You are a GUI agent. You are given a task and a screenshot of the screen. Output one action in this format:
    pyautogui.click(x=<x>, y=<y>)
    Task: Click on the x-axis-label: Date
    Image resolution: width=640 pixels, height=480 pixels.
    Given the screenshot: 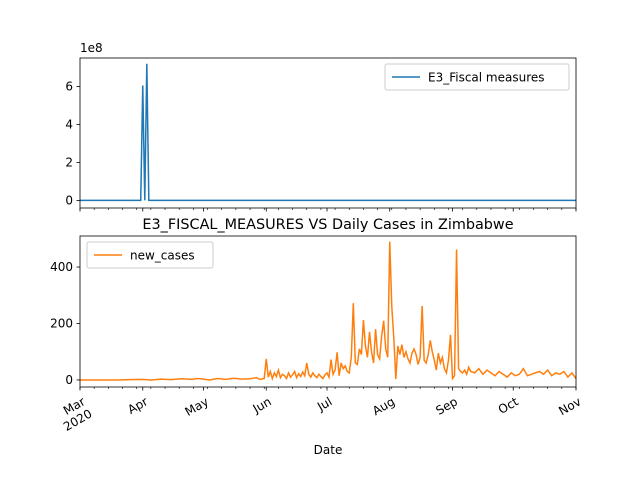 What is the action you would take?
    pyautogui.click(x=328, y=450)
    